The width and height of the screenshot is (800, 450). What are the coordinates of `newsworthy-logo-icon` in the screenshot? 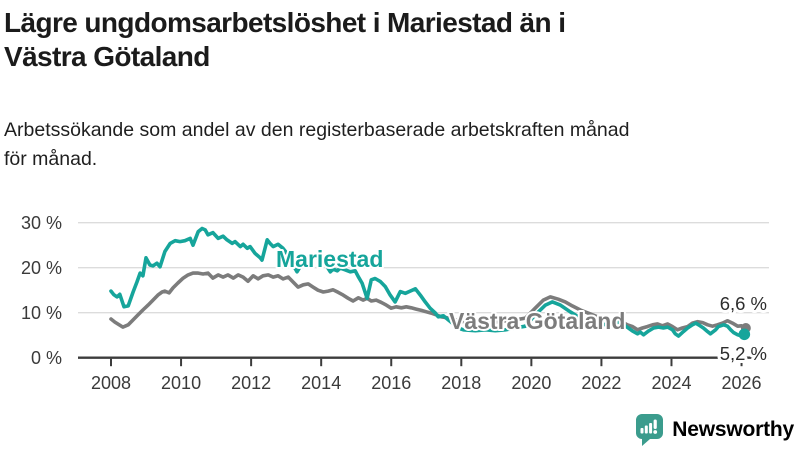 It's located at (650, 430).